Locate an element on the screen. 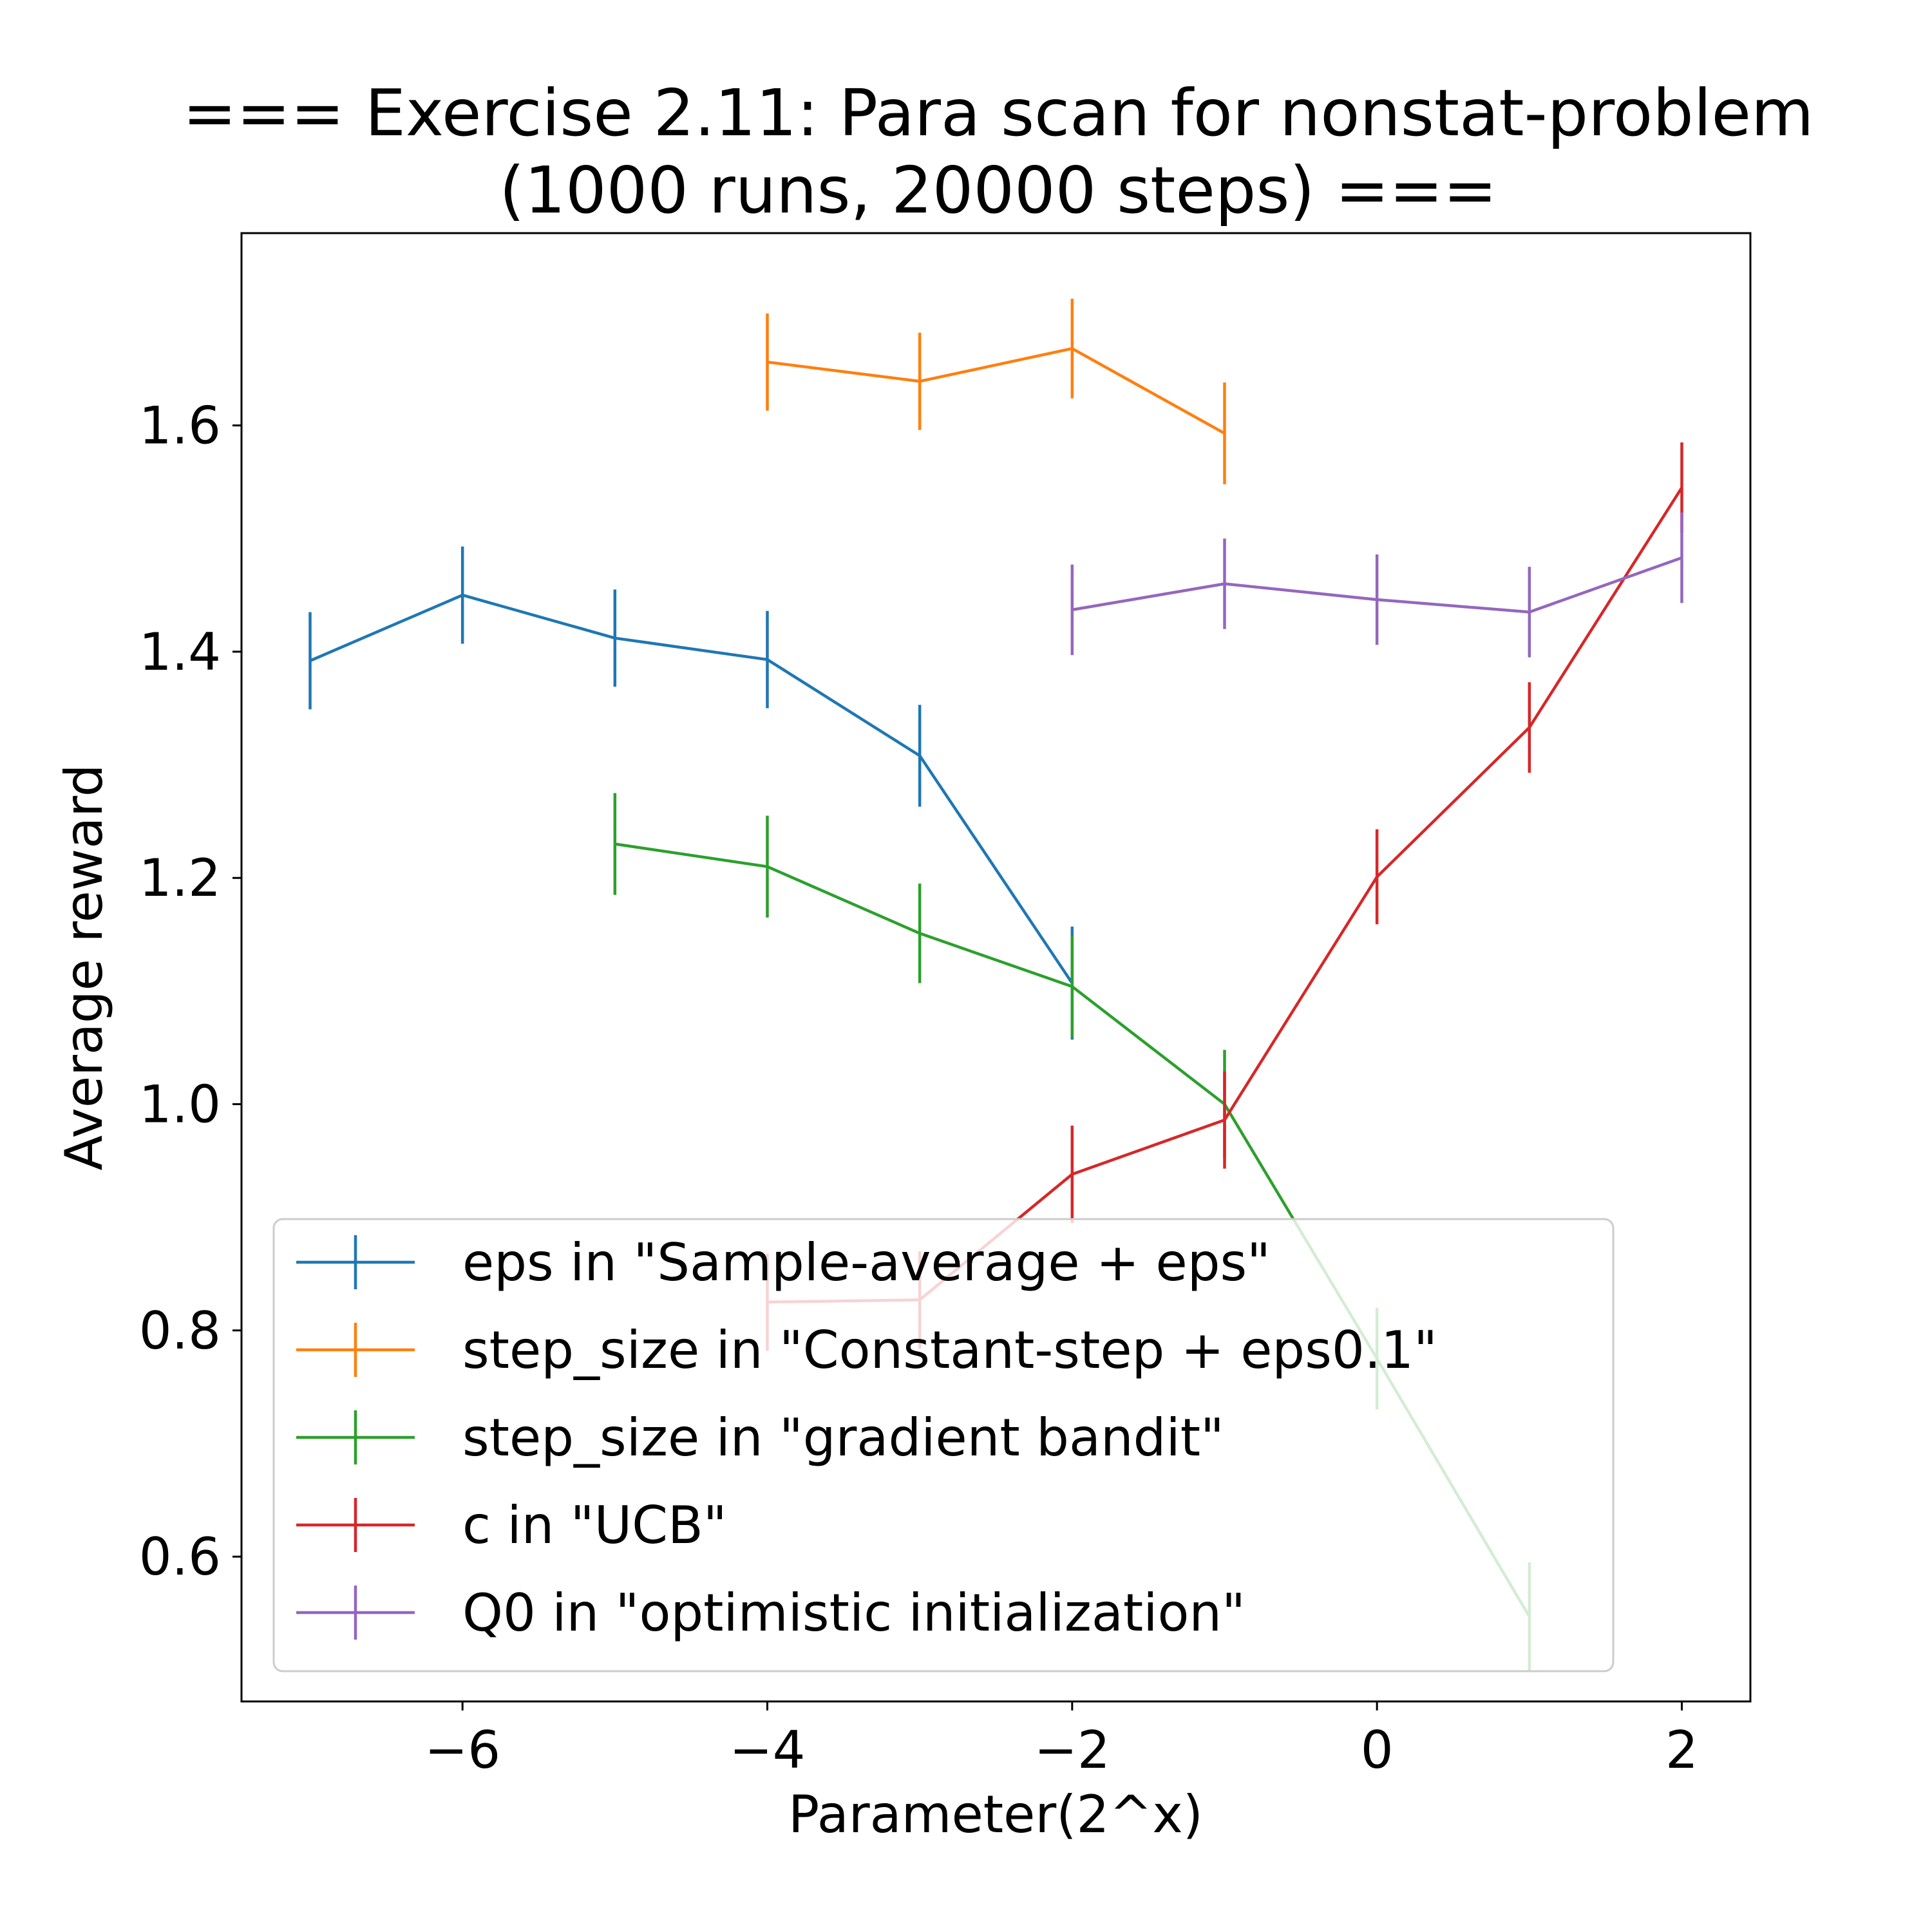  x-tick-label: −4 is located at coordinates (768, 1750).